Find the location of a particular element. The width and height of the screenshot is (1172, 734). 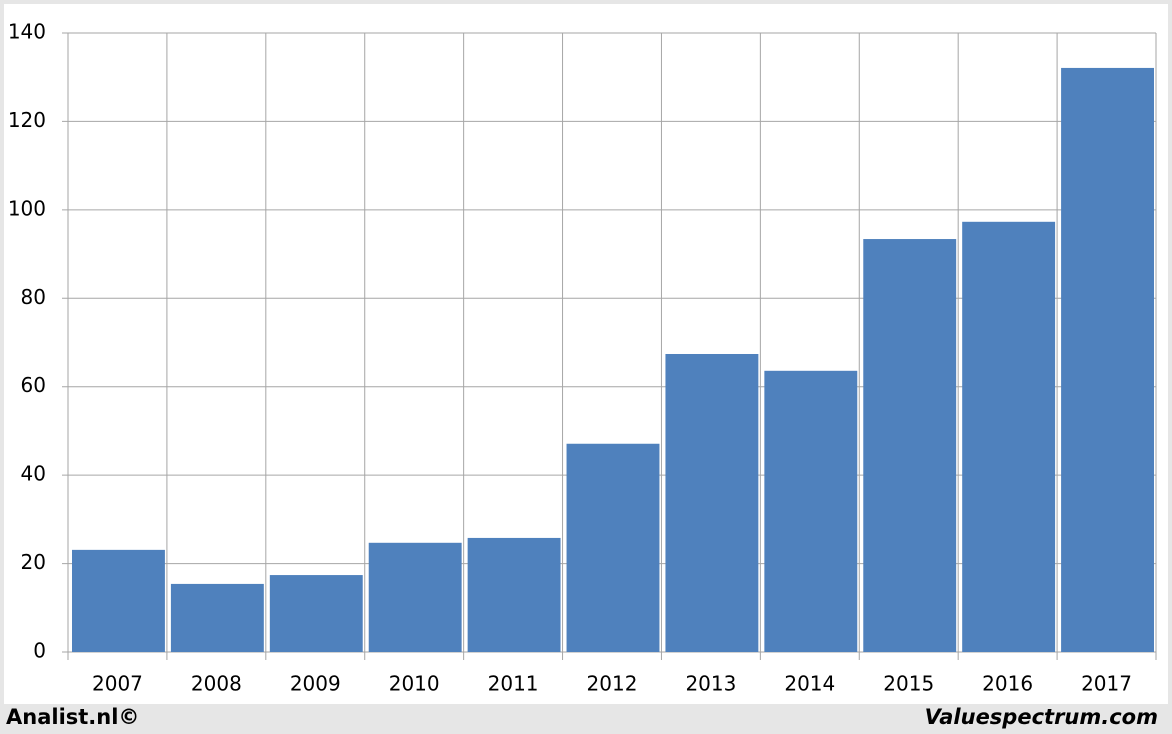

x-tick-label: 2013 is located at coordinates (710, 684).